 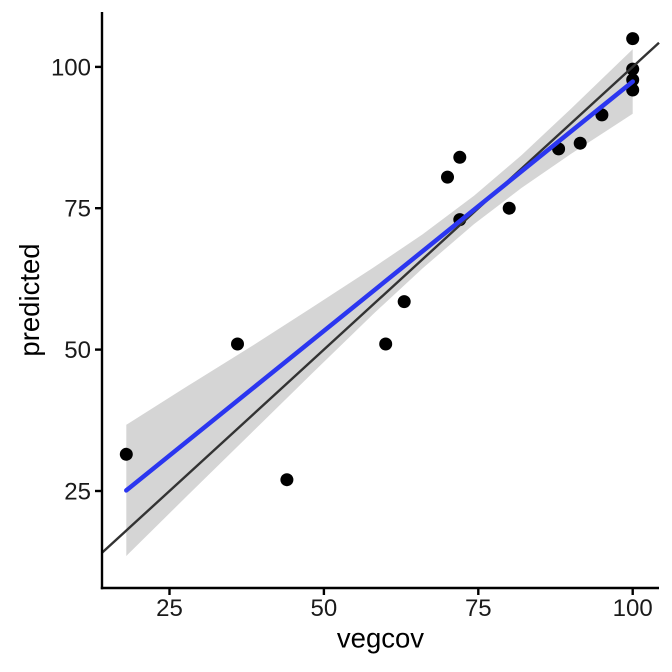 What do you see at coordinates (77, 350) in the screenshot?
I see `y-tick-label: 50` at bounding box center [77, 350].